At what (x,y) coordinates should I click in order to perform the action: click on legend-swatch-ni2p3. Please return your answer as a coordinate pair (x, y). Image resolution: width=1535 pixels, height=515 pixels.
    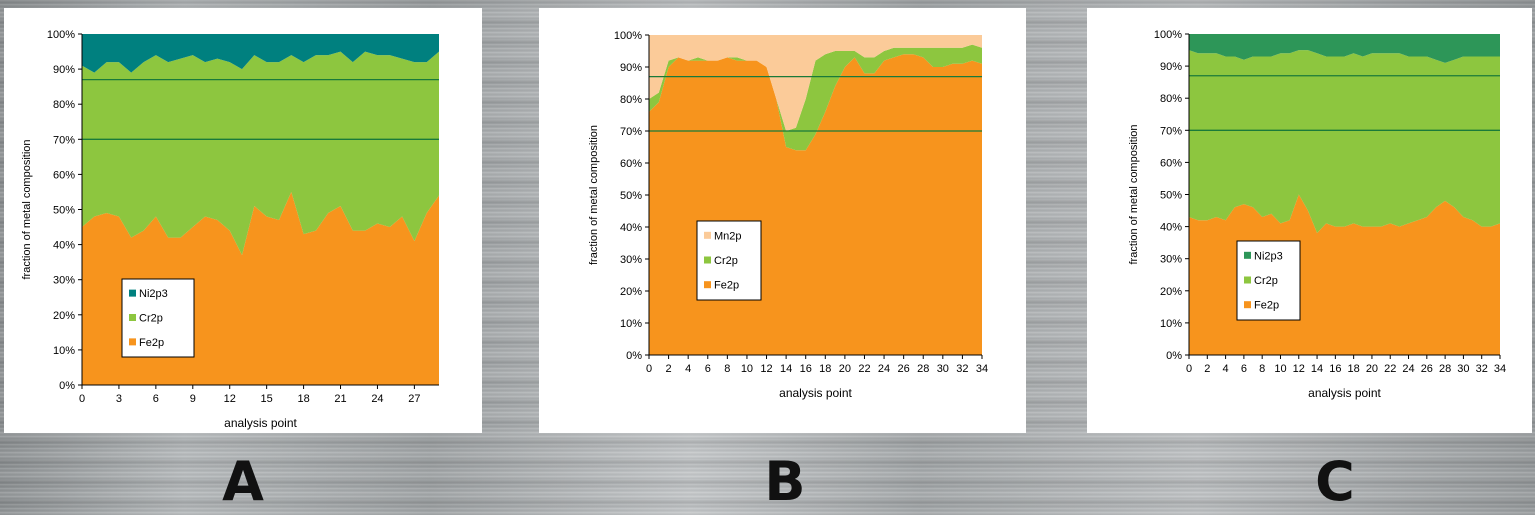
    Looking at the image, I should click on (132, 293).